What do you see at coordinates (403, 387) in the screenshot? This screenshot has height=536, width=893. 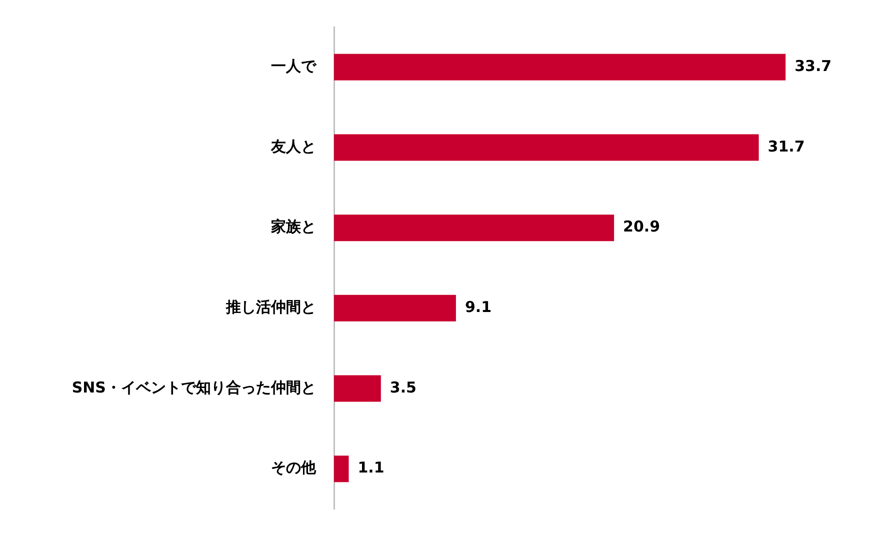 I see `data-label: 3.5` at bounding box center [403, 387].